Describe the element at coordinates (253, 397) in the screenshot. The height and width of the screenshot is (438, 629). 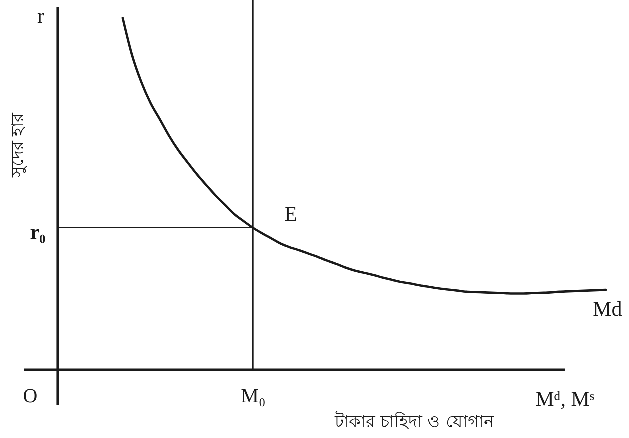
I see `x-tick-label: M₀` at that location.